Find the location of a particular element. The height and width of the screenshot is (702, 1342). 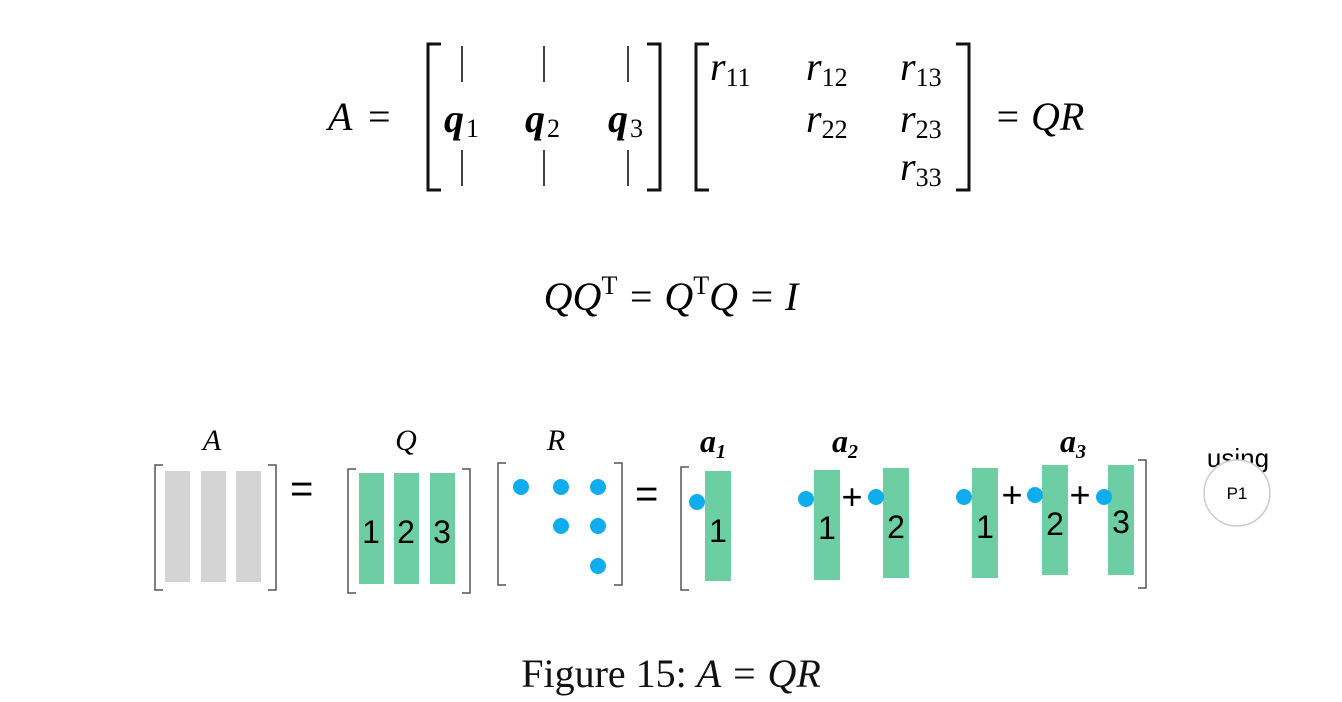

p1-badge-label: P1 is located at coordinates (1237, 493).